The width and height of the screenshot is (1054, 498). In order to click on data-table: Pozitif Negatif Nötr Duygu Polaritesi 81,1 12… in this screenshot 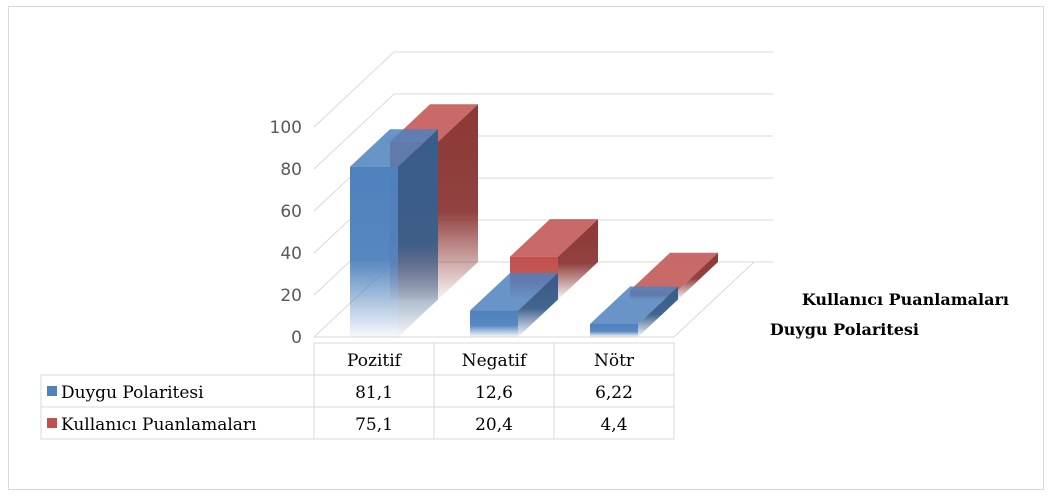, I will do `click(357, 391)`.